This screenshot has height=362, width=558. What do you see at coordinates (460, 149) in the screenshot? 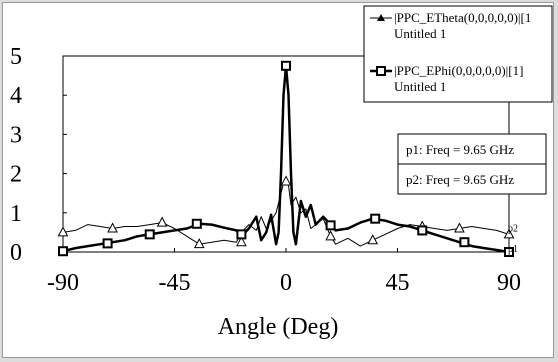
I see `marker-p1-text: p1: Freq = 9.65 GHz` at bounding box center [460, 149].